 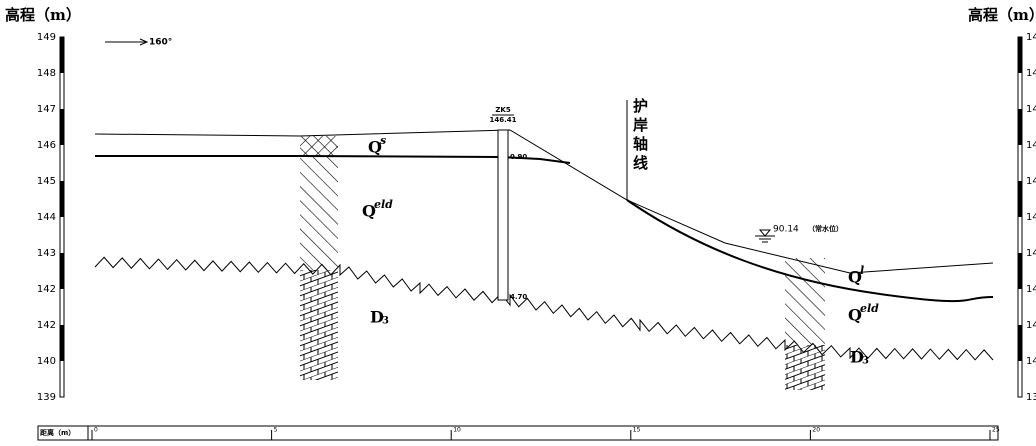 I want to click on direction: 160°, so click(x=160, y=43).